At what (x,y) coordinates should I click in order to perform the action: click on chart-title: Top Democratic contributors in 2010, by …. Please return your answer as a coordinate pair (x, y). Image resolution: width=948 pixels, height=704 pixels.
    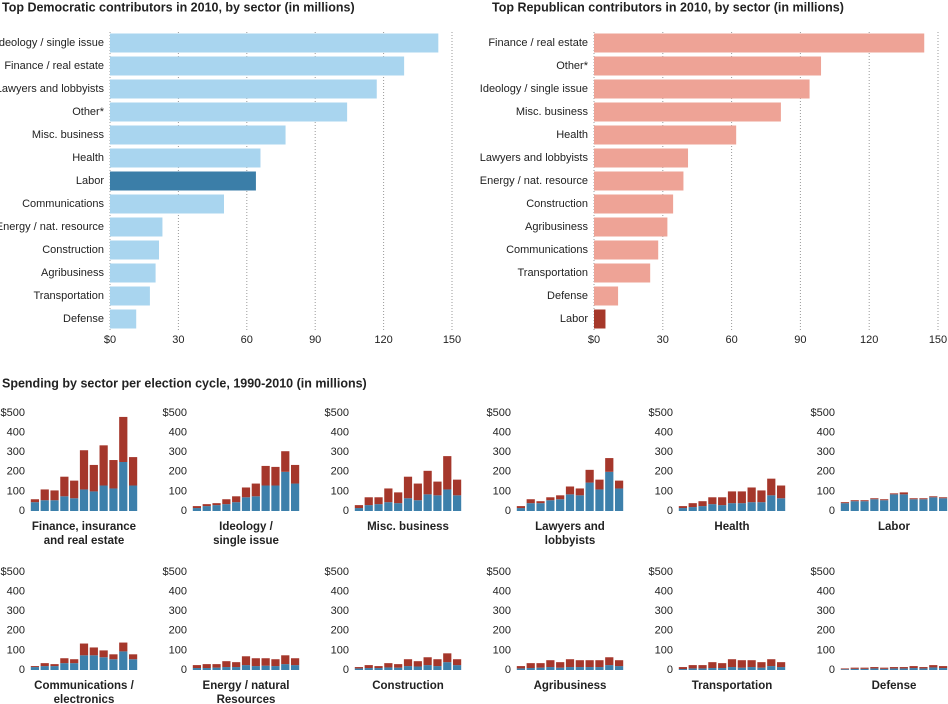
    Looking at the image, I should click on (178, 7).